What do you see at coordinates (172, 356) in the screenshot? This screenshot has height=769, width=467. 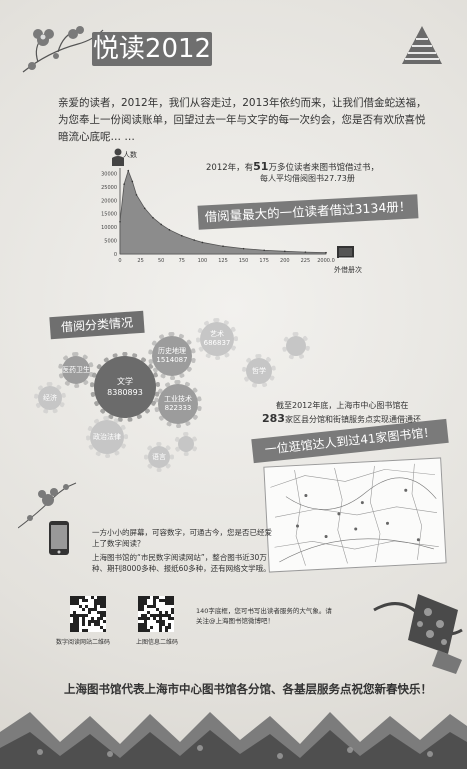 I see `gear-history-geography: 历史地理 1514087` at bounding box center [172, 356].